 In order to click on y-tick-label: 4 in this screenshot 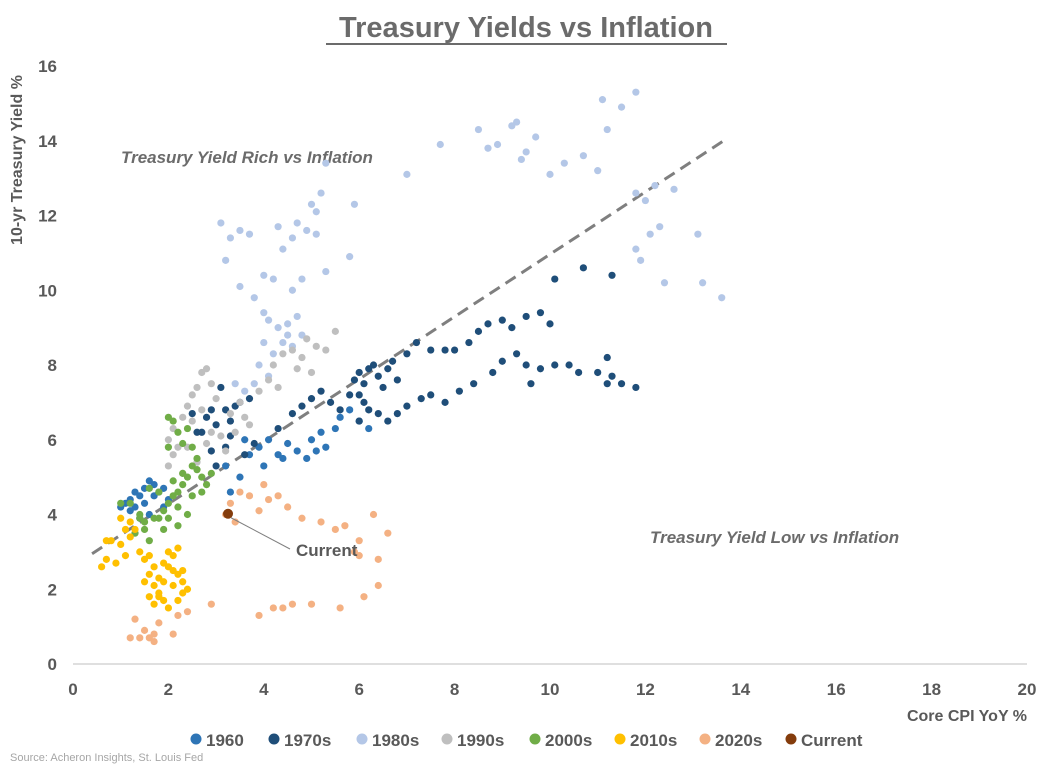, I will do `click(53, 515)`.